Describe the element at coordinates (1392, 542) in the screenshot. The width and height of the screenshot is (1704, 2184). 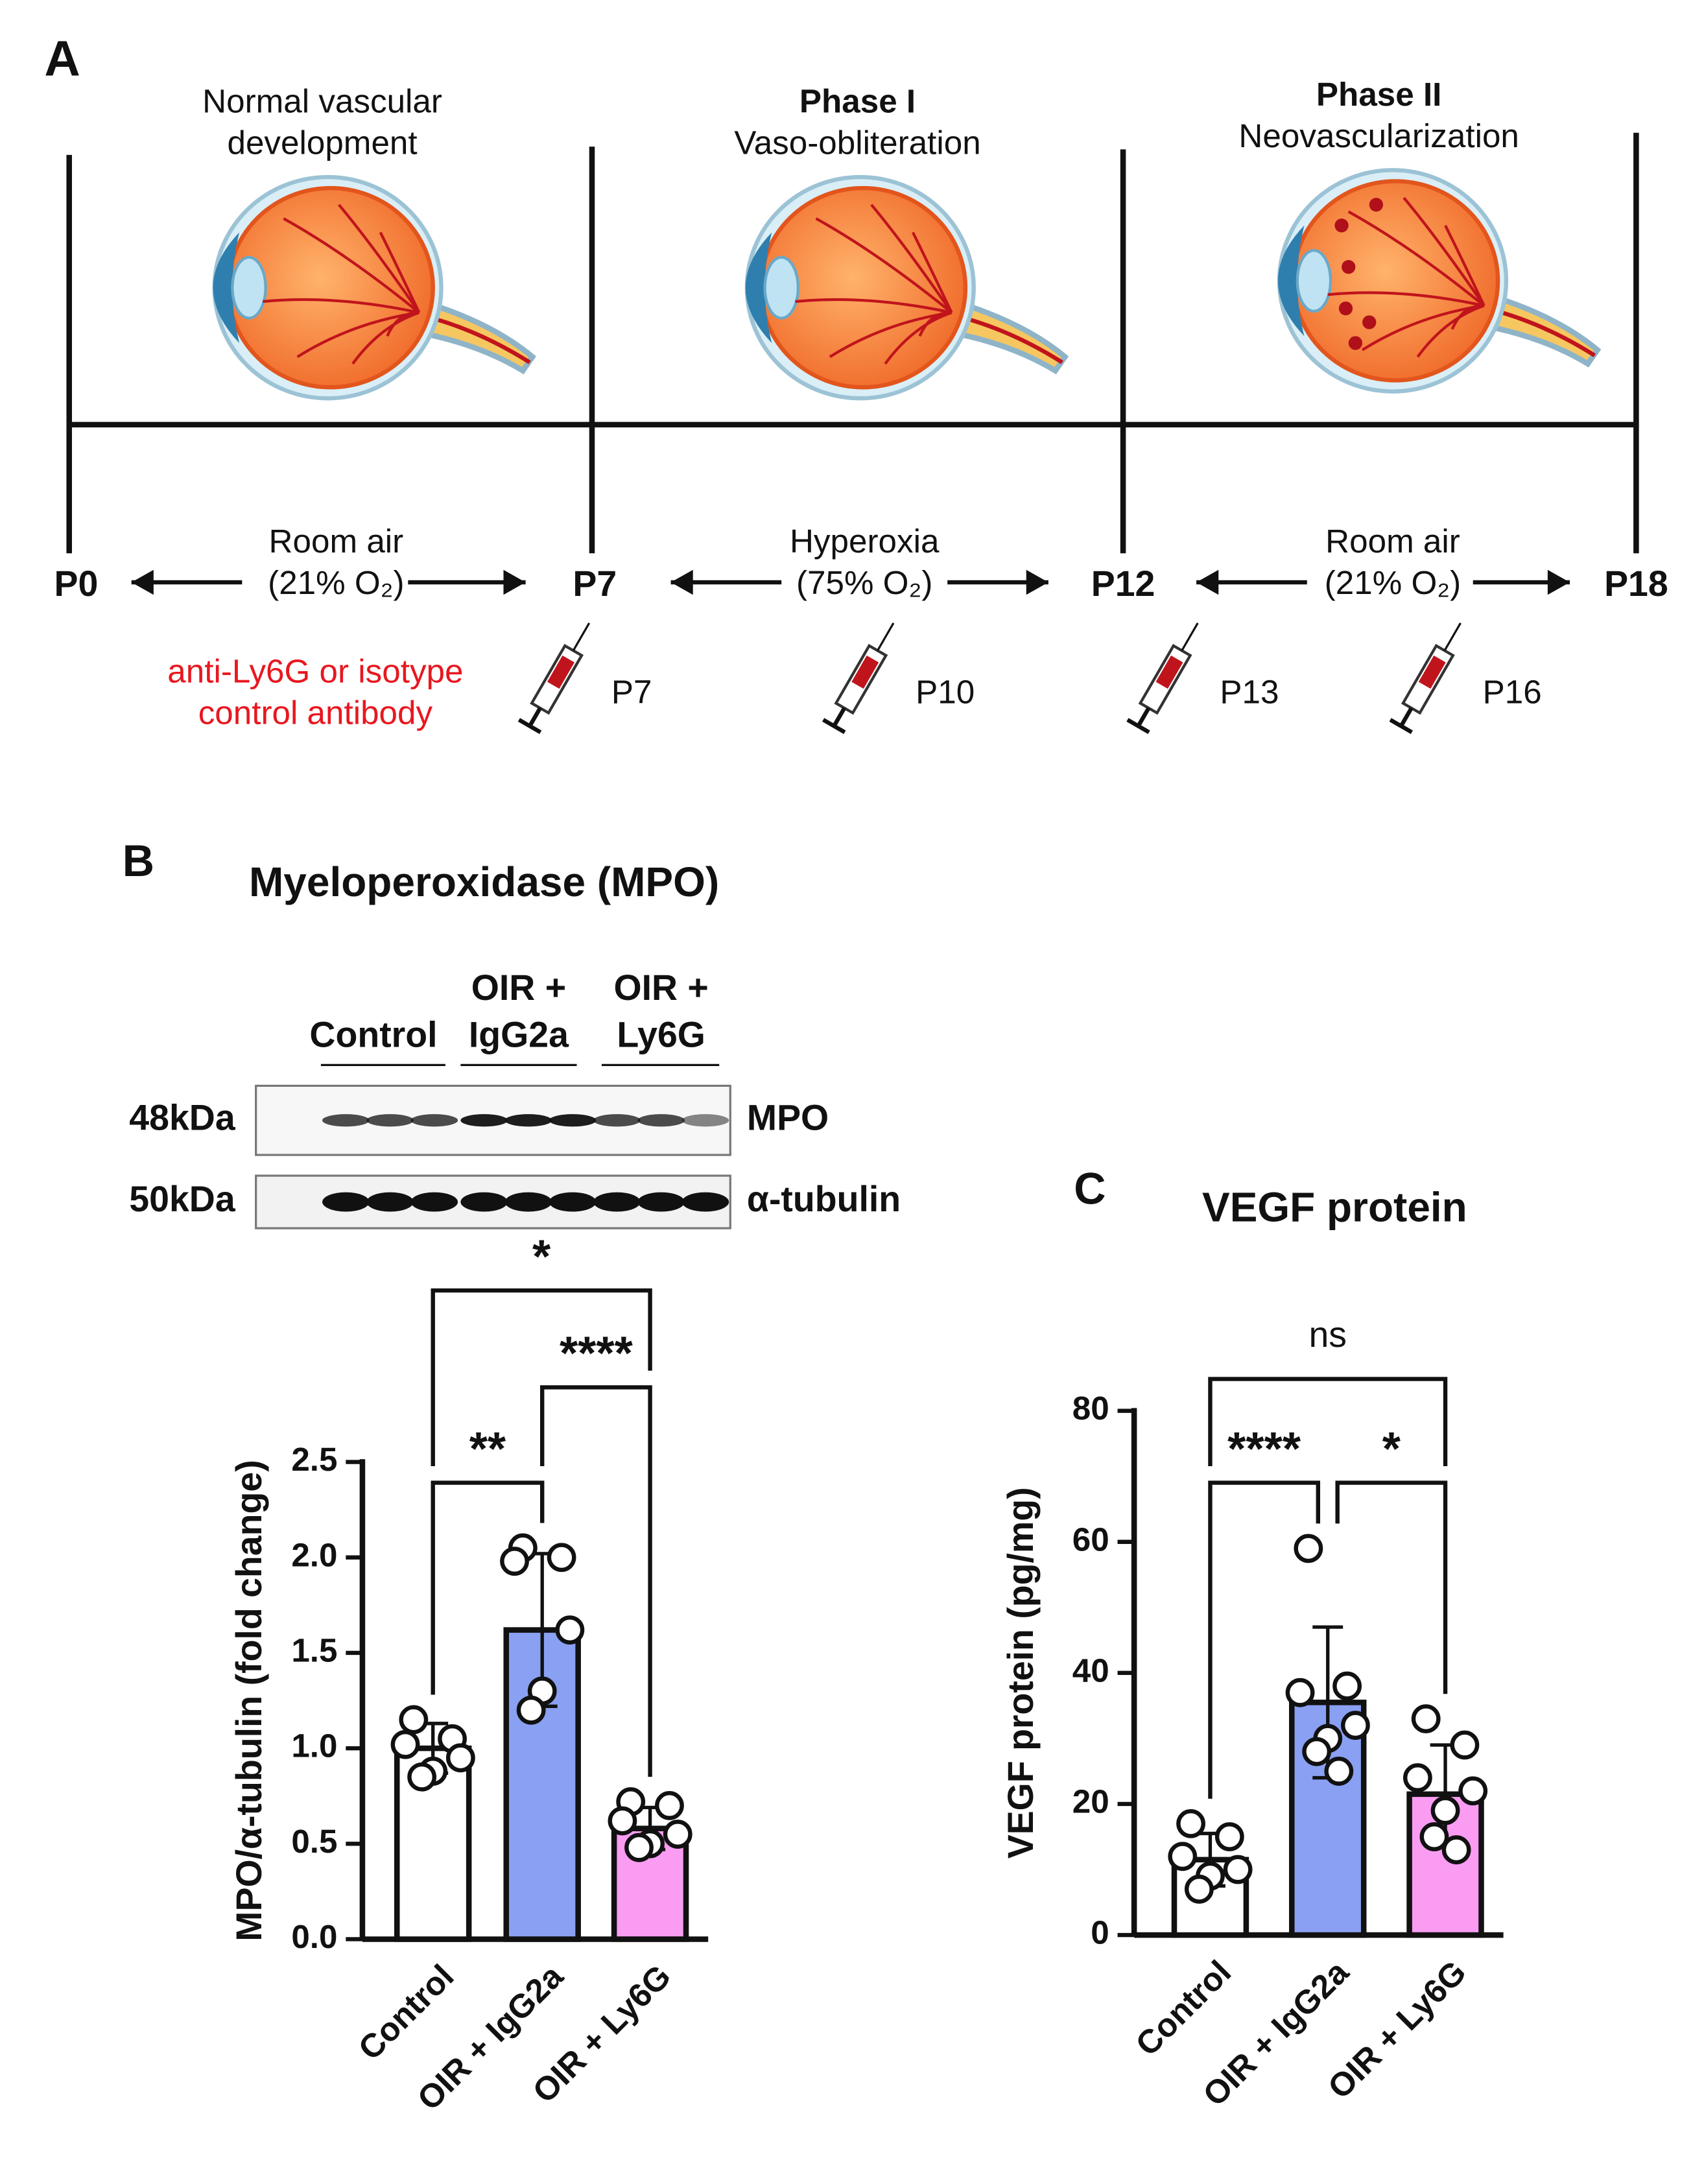
I see `condition: Room air` at that location.